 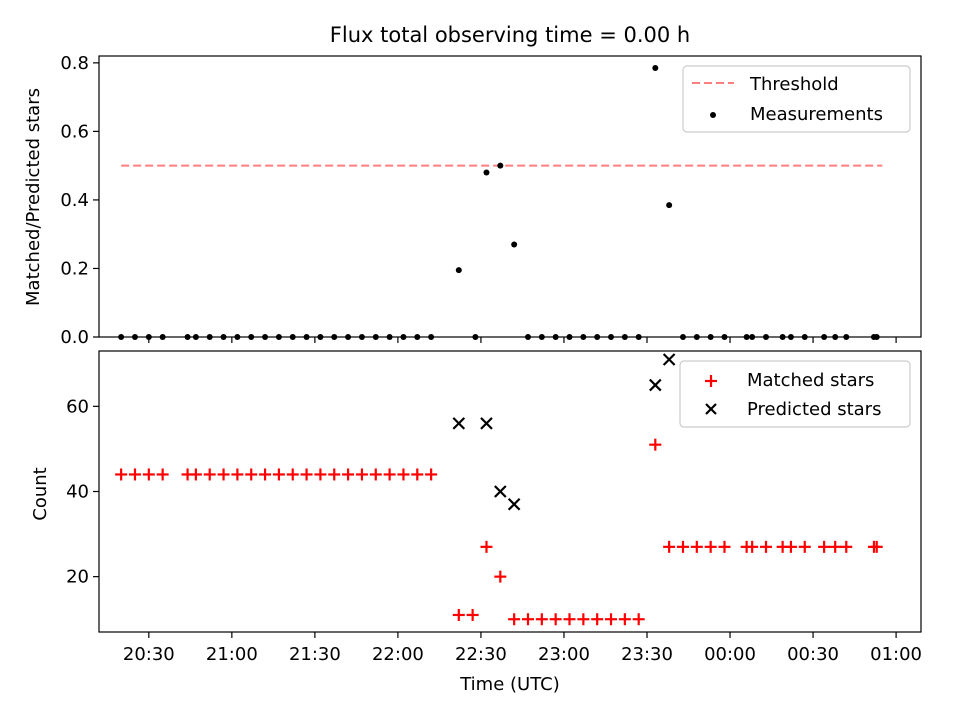 I want to click on threshold-legend-label: Threshold, so click(x=794, y=84).